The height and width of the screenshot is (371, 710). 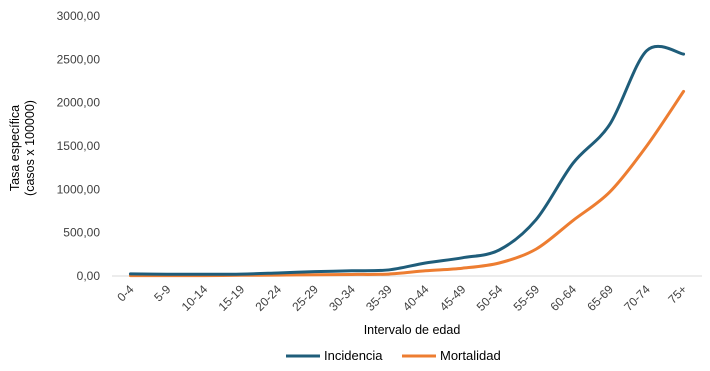 What do you see at coordinates (305, 298) in the screenshot?
I see `x-tick-label: 25-29` at bounding box center [305, 298].